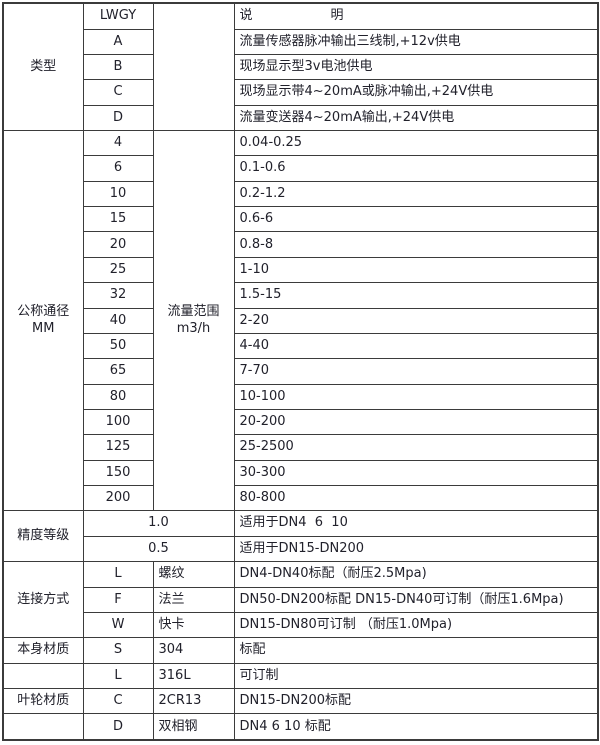  What do you see at coordinates (118, 143) in the screenshot?
I see `dn-value: 4` at bounding box center [118, 143].